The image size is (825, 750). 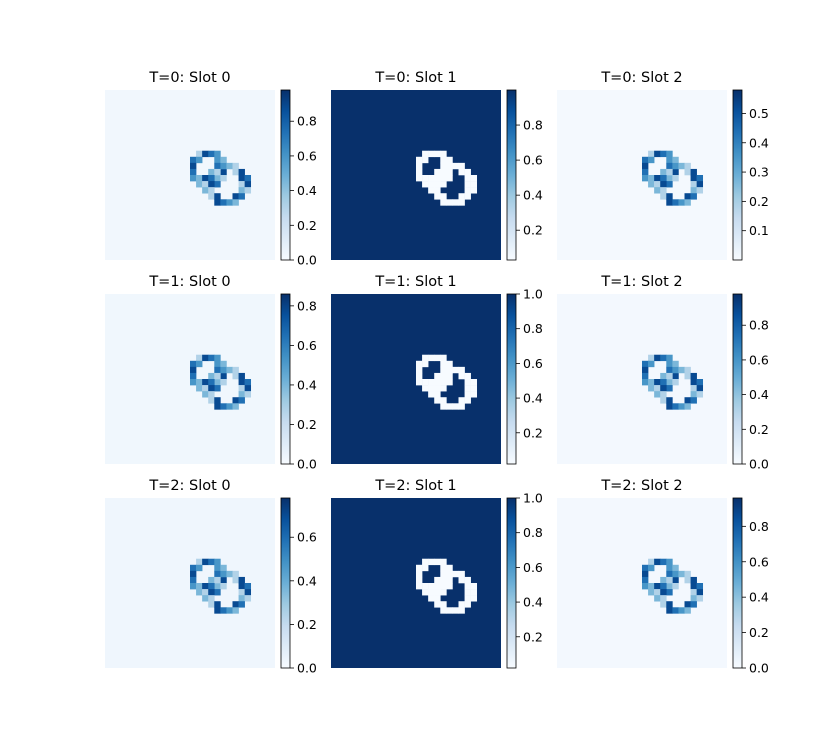 What do you see at coordinates (189, 282) in the screenshot?
I see `panel-title: T=1: Slot 0` at bounding box center [189, 282].